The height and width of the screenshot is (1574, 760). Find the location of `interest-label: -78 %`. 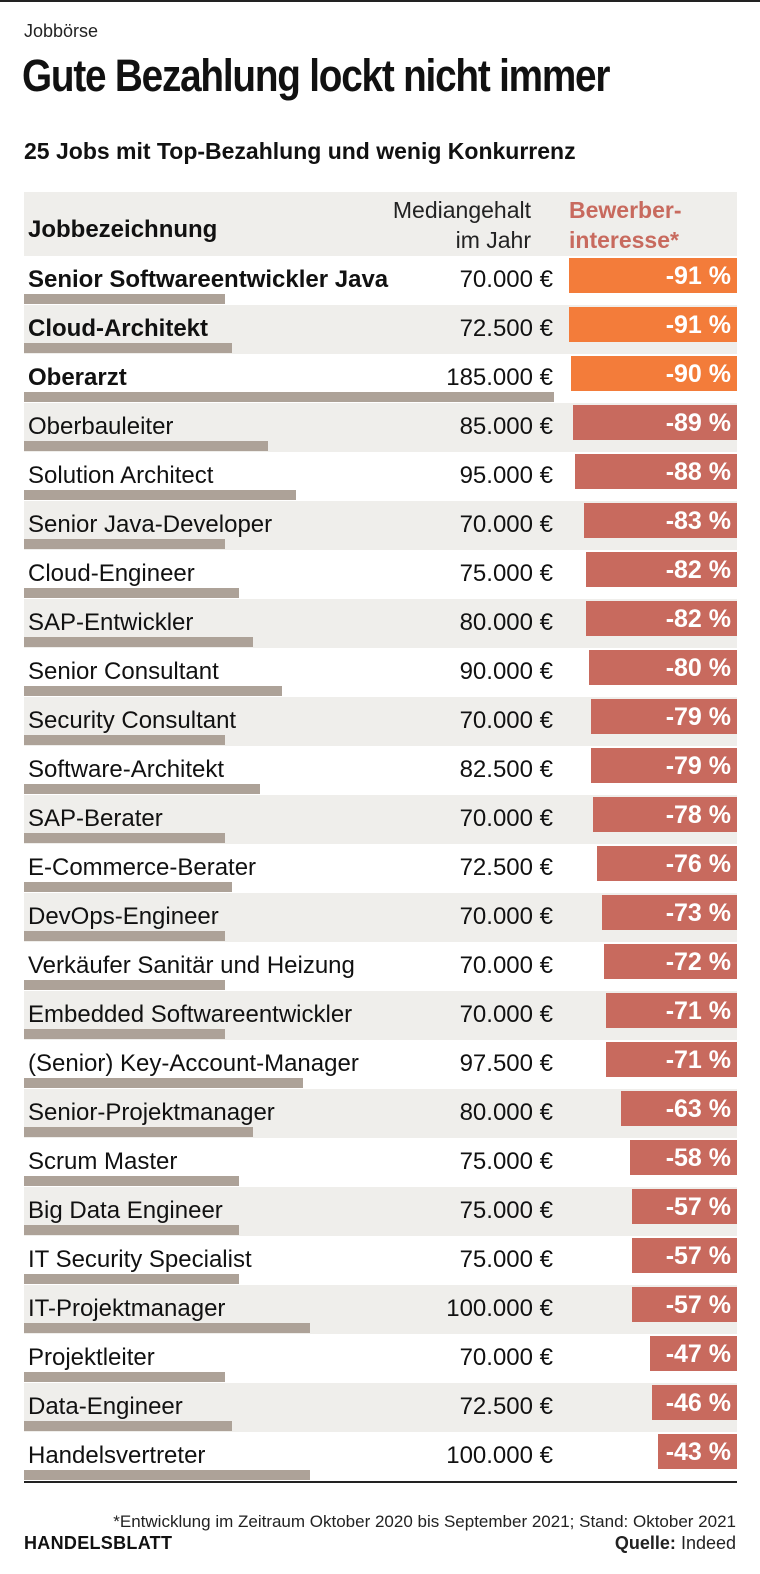

interest-label: -78 % is located at coordinates (698, 815).